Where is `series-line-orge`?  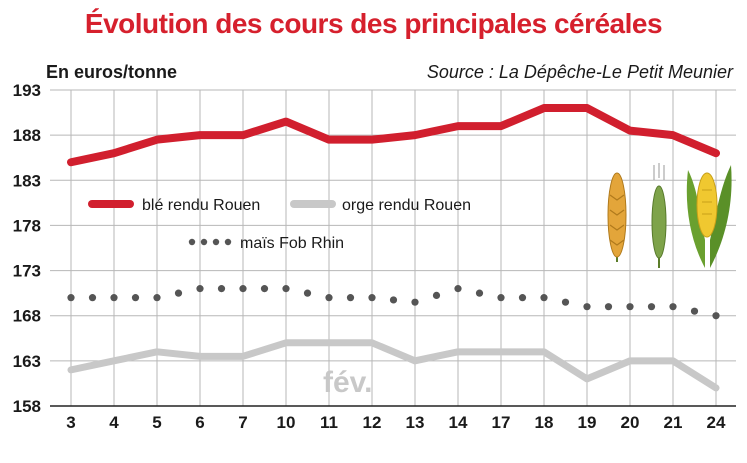 series-line-orge is located at coordinates (393, 365).